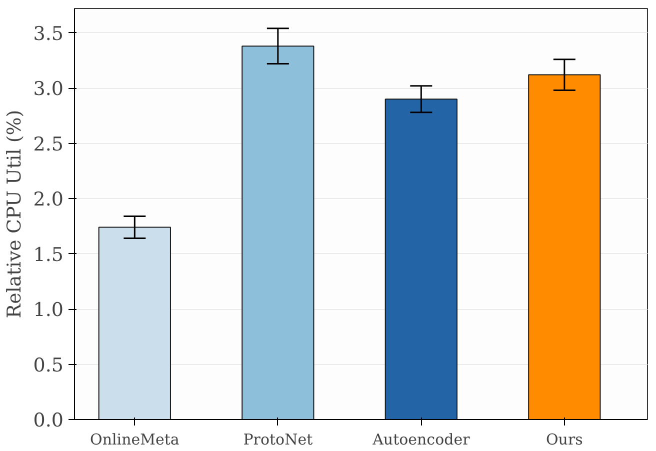 The height and width of the screenshot is (451, 656). What do you see at coordinates (48, 255) in the screenshot?
I see `y-tick-label: 1.5` at bounding box center [48, 255].